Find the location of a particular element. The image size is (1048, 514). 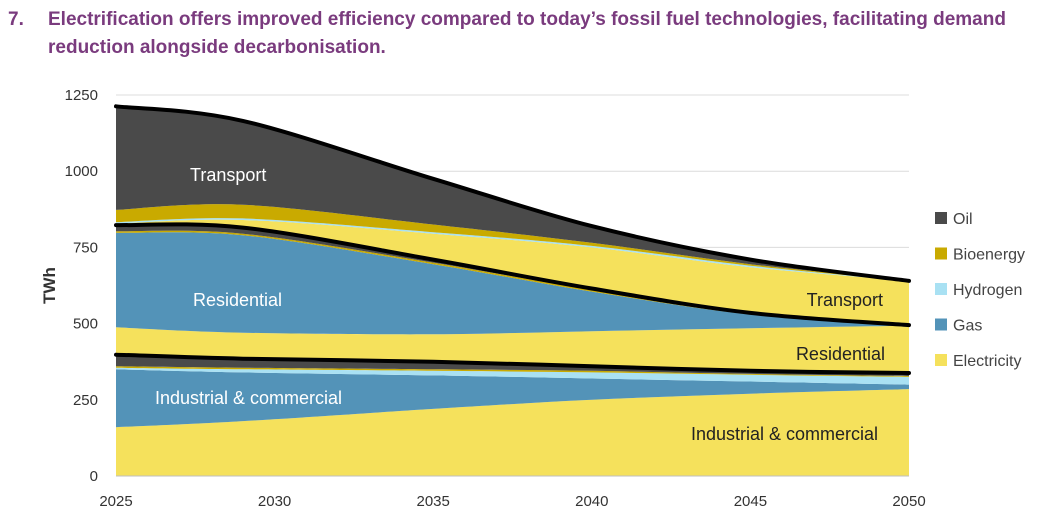

x-tick-label: 2035 is located at coordinates (433, 501).